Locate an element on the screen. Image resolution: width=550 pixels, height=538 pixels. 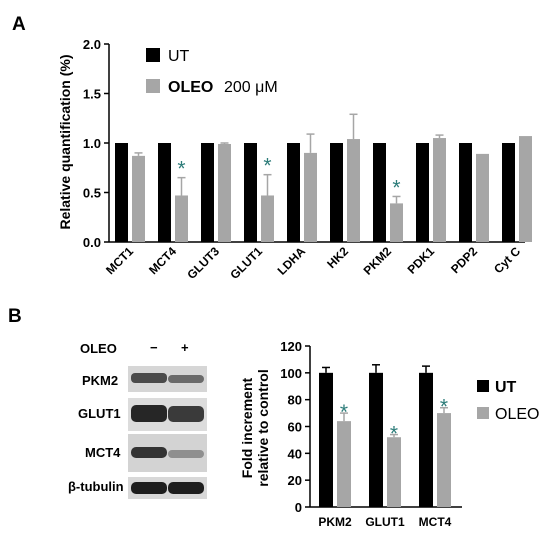
blot-strip-glut1 is located at coordinates (167, 414).